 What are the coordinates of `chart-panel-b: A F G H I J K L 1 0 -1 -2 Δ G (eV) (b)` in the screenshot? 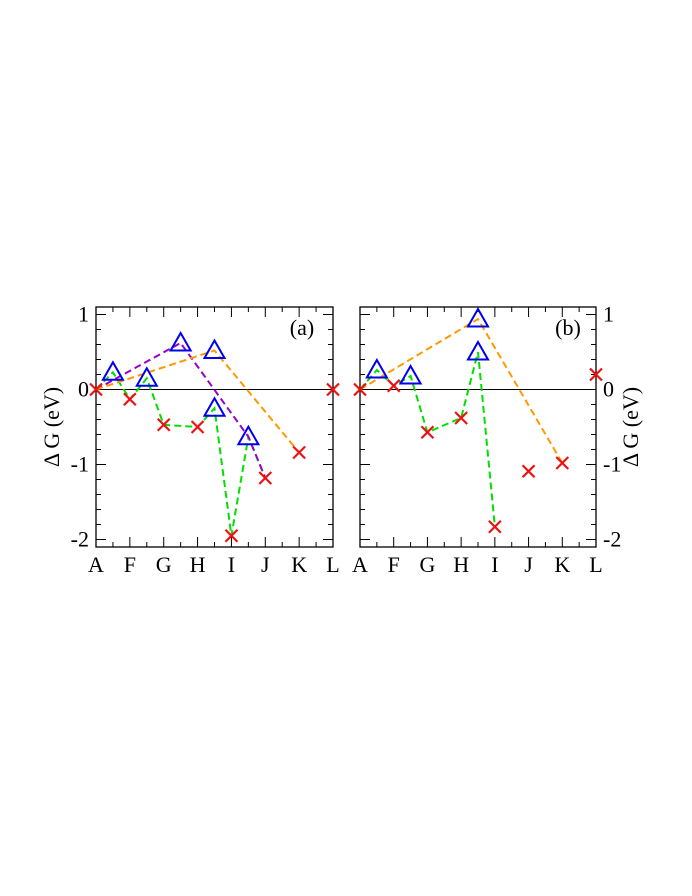 It's located at (497, 440).